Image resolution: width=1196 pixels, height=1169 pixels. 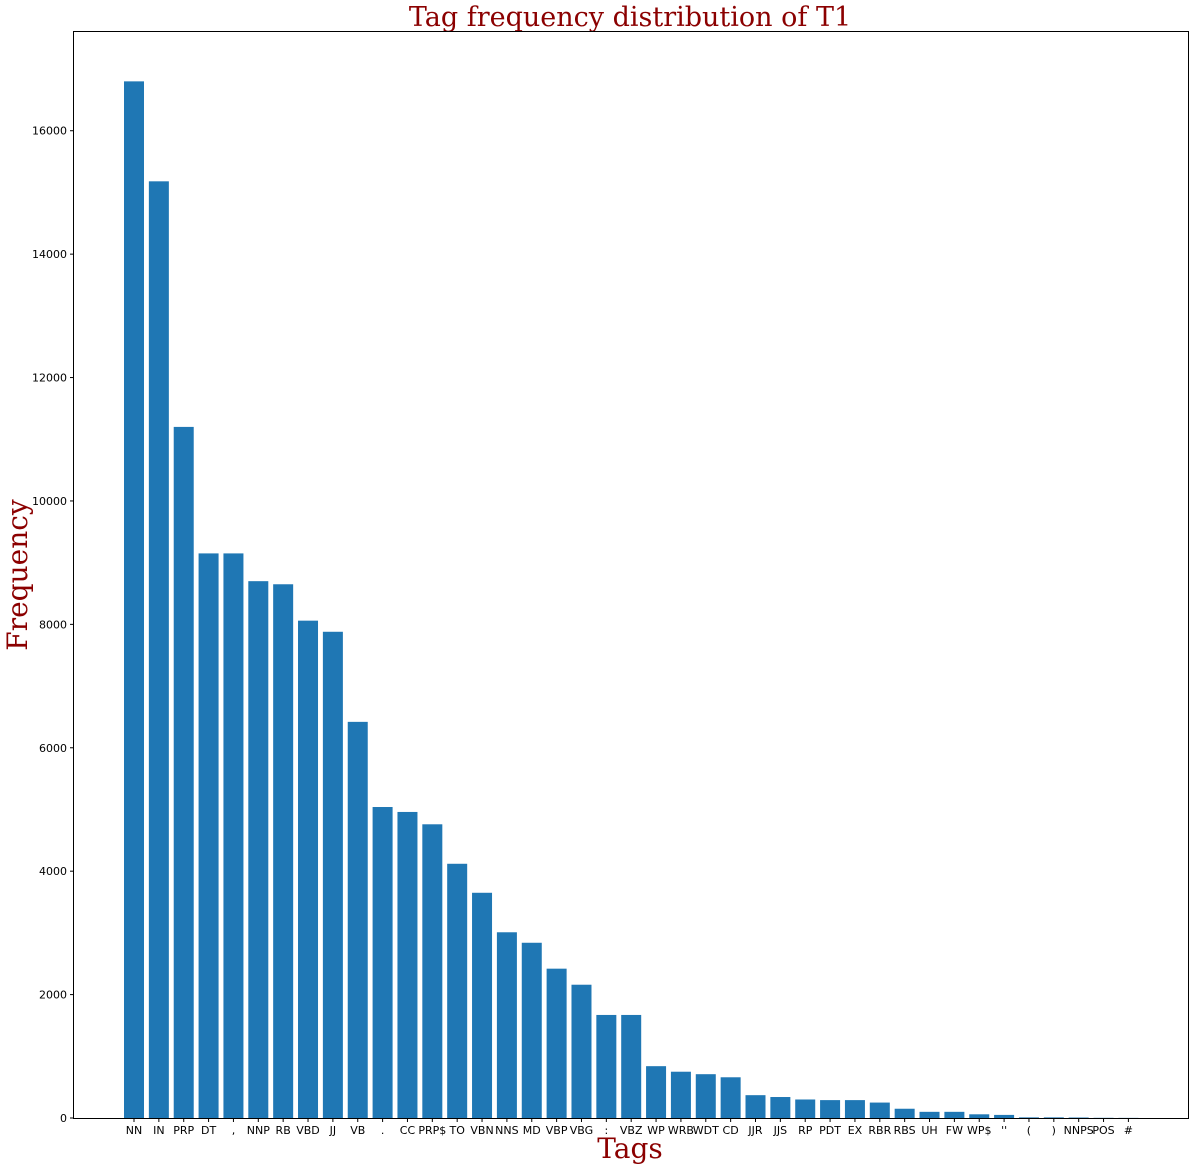 I want to click on x-tick-label-14: VBN, so click(x=481, y=1130).